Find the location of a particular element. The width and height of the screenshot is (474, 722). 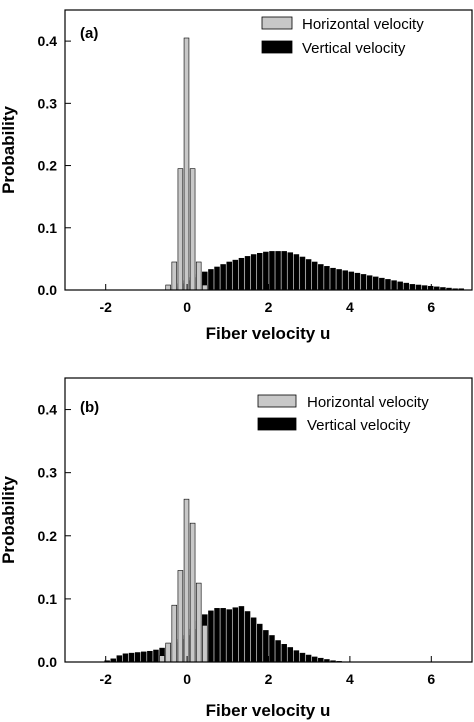

x-axis-label-a: Fiber velocity u is located at coordinates (268, 333).